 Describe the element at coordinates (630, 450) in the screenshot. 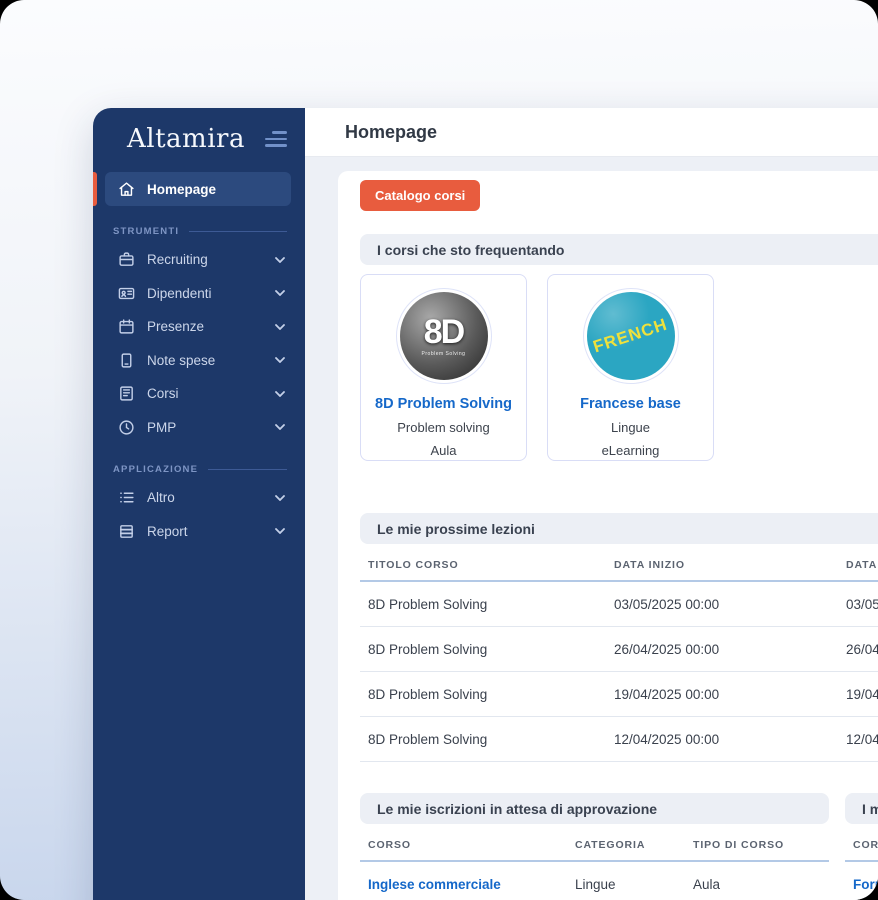

I see `course-type: eLearning` at that location.